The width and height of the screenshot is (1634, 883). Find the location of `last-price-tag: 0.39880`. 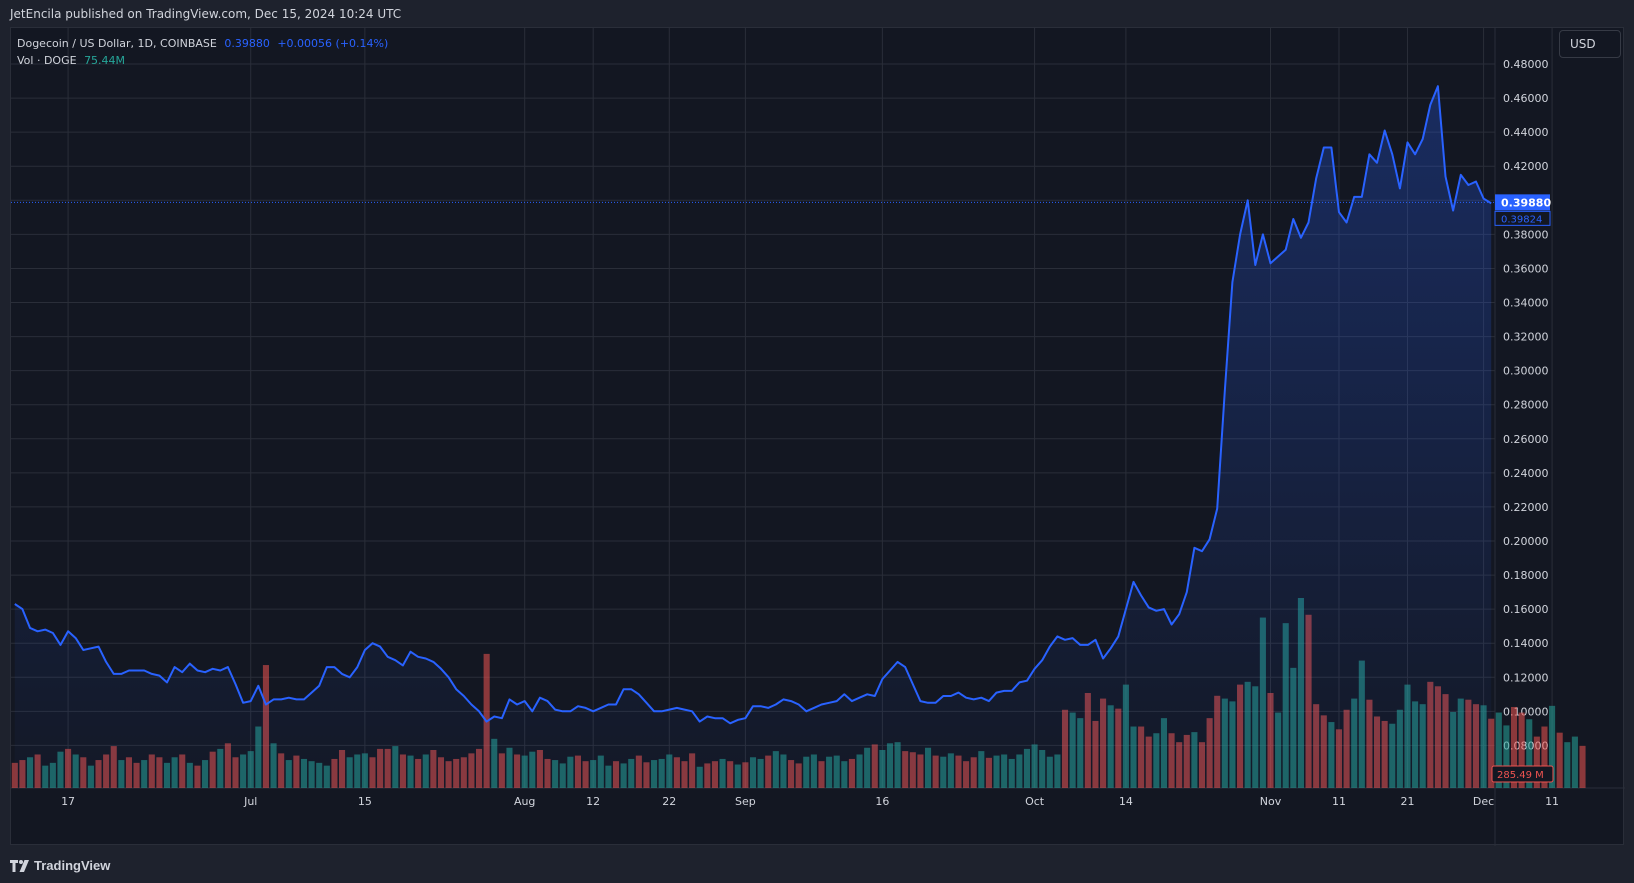

last-price-tag: 0.39880 is located at coordinates (1526, 202).